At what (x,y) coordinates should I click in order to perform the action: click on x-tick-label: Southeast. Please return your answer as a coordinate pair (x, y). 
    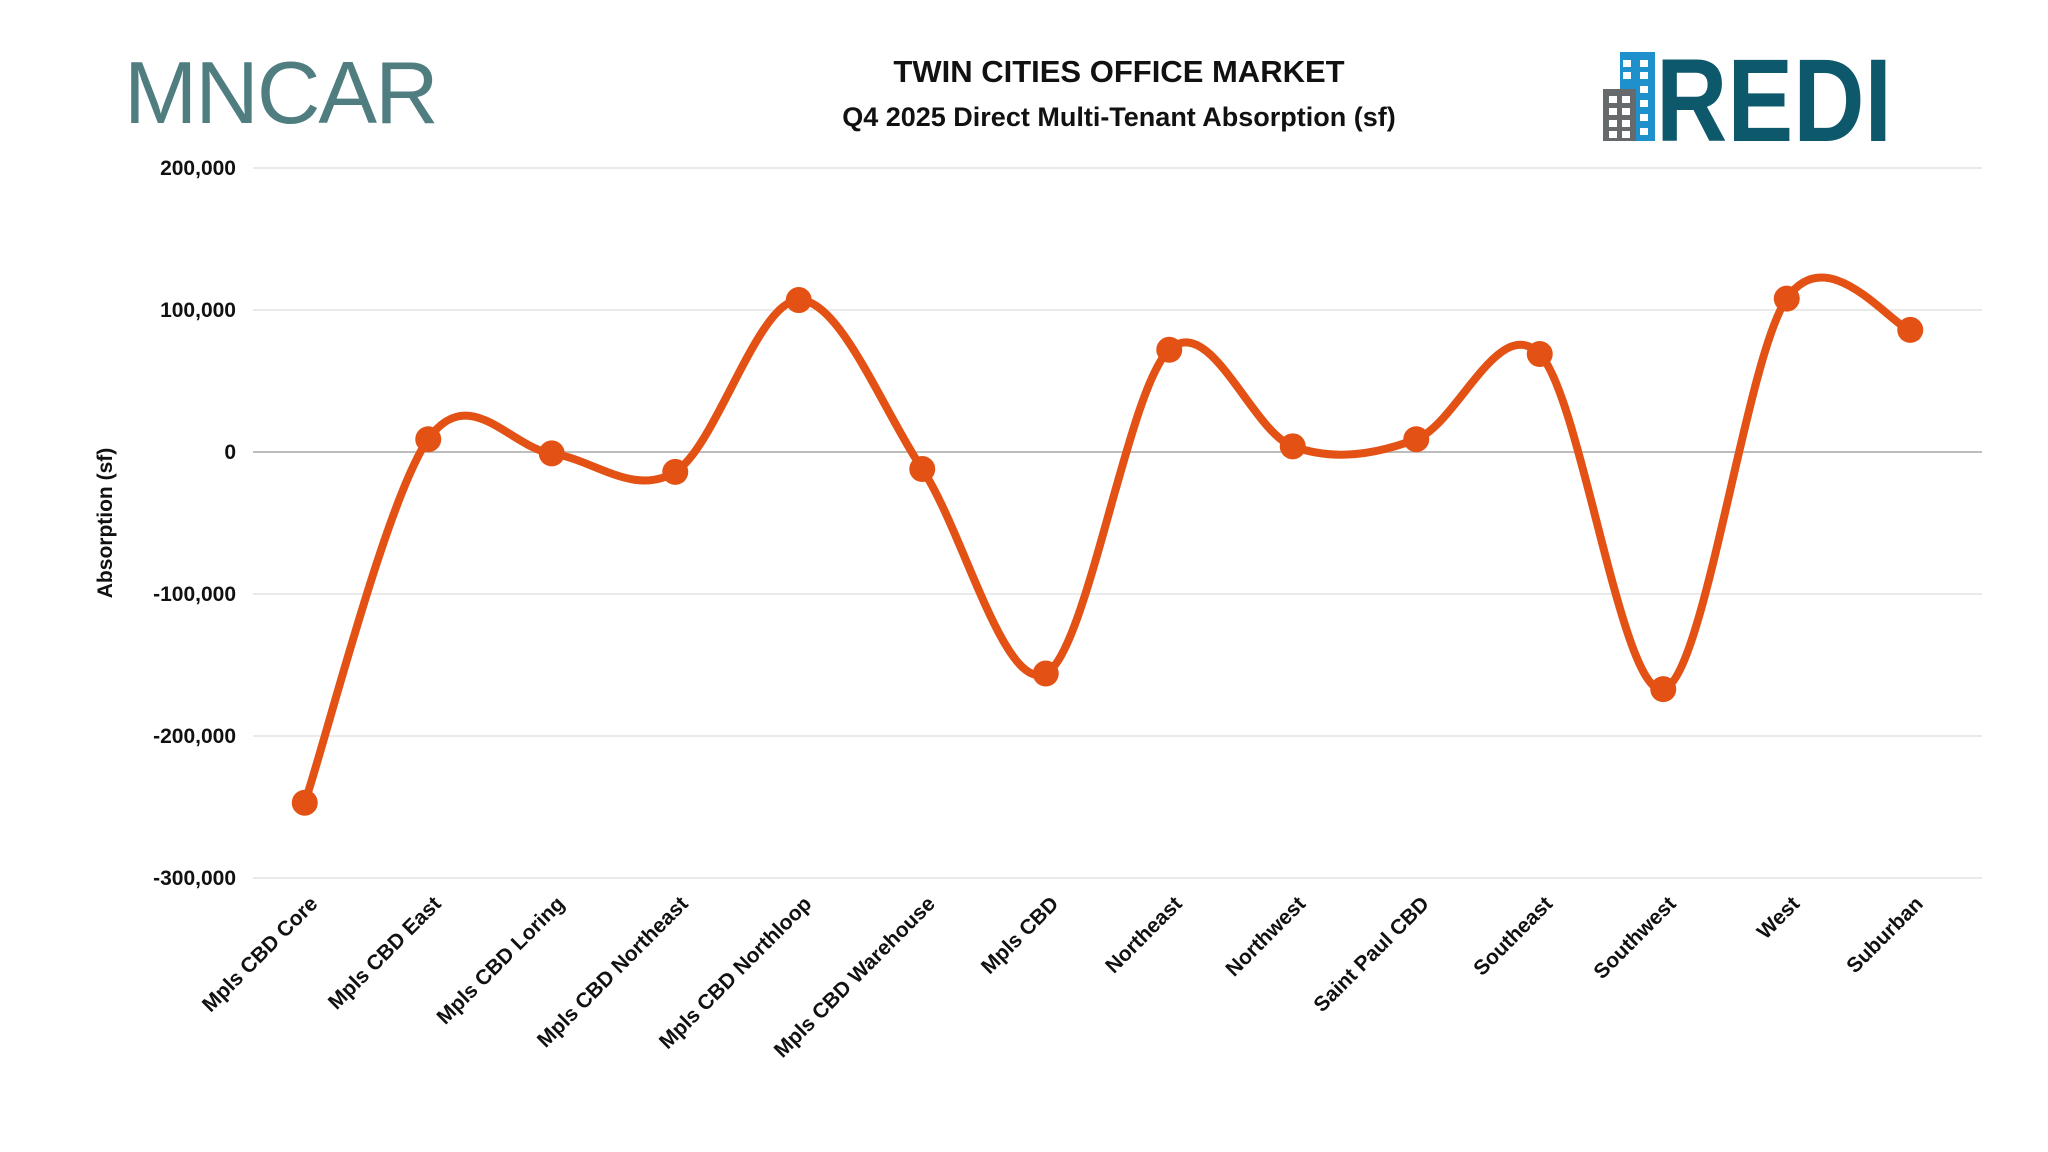
    Looking at the image, I should click on (1513, 936).